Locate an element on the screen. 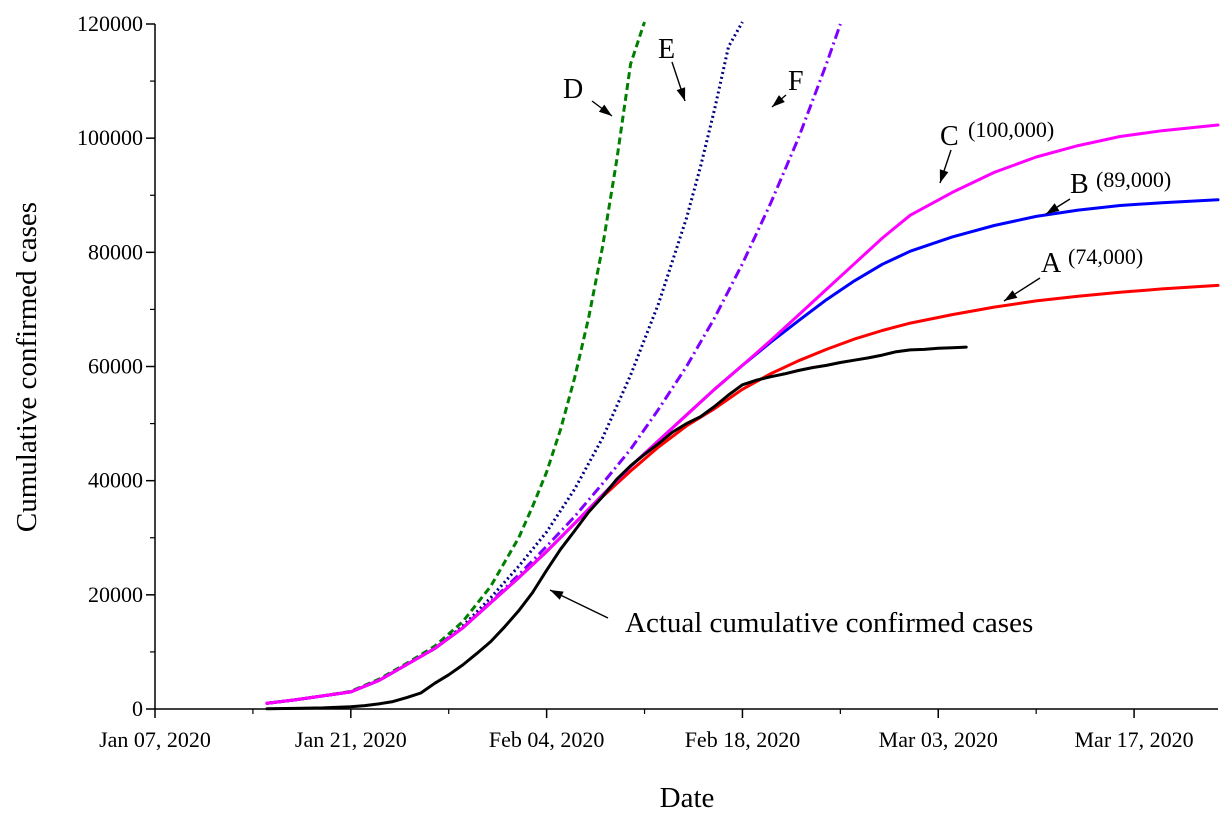 This screenshot has width=1225, height=815. arrow-a-head is located at coordinates (1011, 295).